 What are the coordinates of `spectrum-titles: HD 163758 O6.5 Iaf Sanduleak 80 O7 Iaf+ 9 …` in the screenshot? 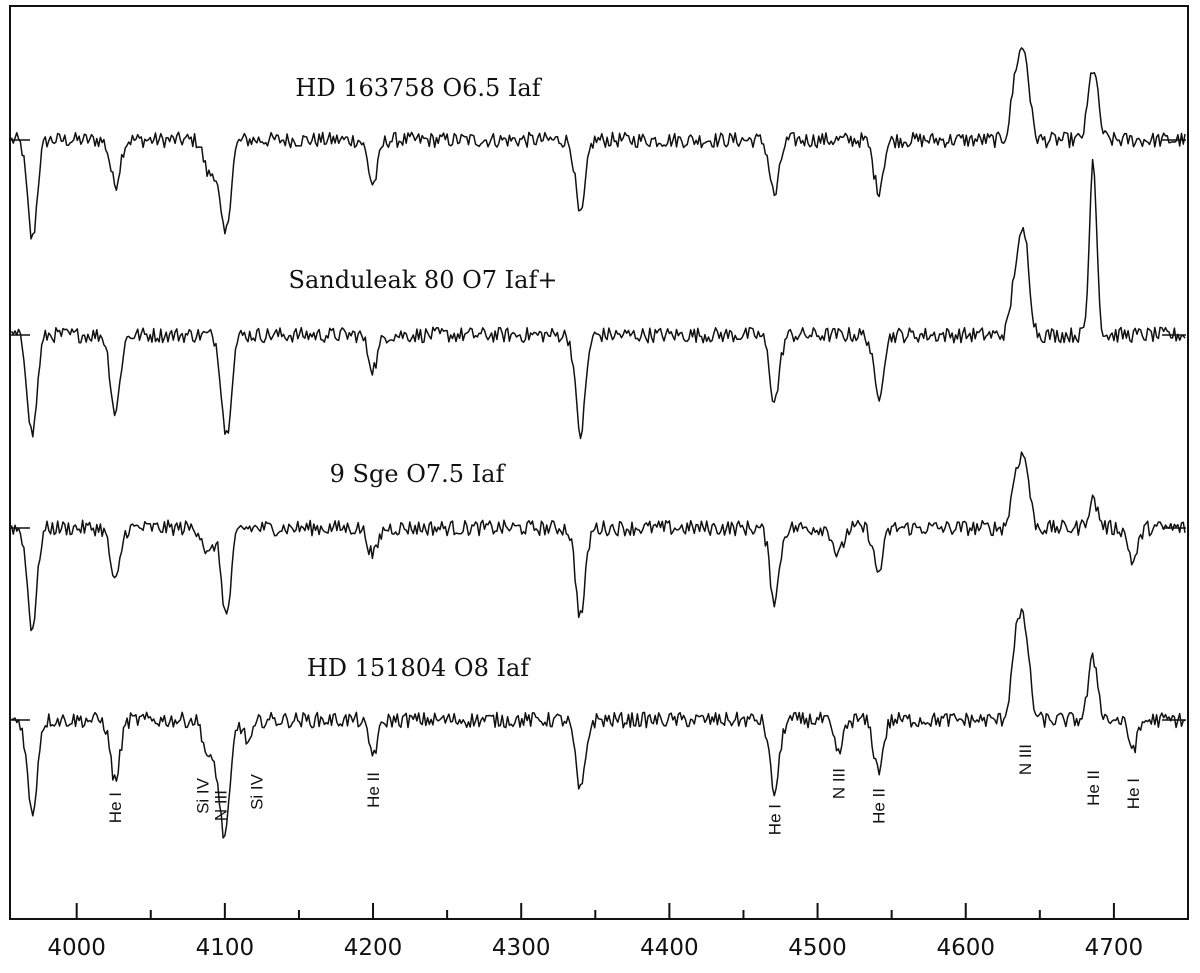 It's located at (423, 378).